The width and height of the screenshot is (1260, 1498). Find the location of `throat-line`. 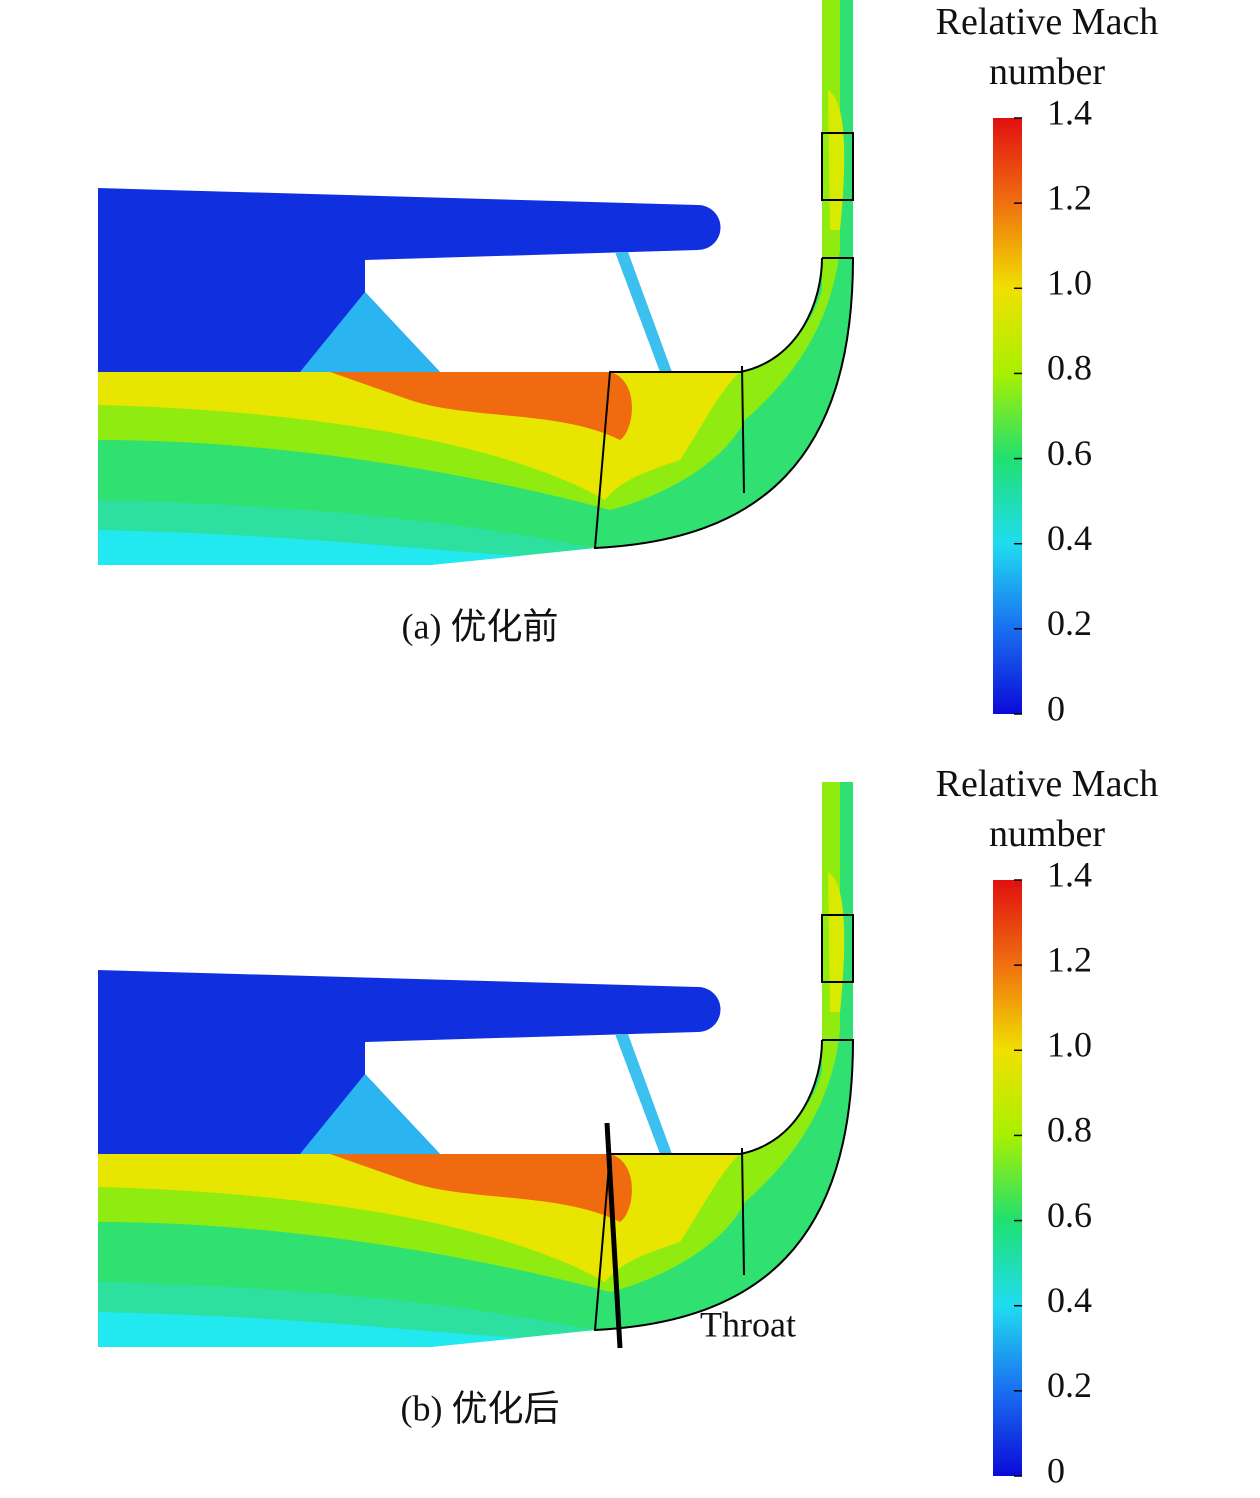

throat-line is located at coordinates (613, 1235).